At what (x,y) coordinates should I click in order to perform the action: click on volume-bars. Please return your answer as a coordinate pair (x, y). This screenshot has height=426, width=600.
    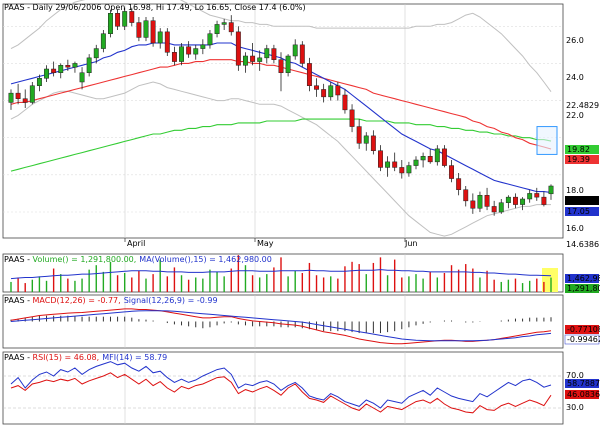
    Looking at the image, I should click on (284, 273).